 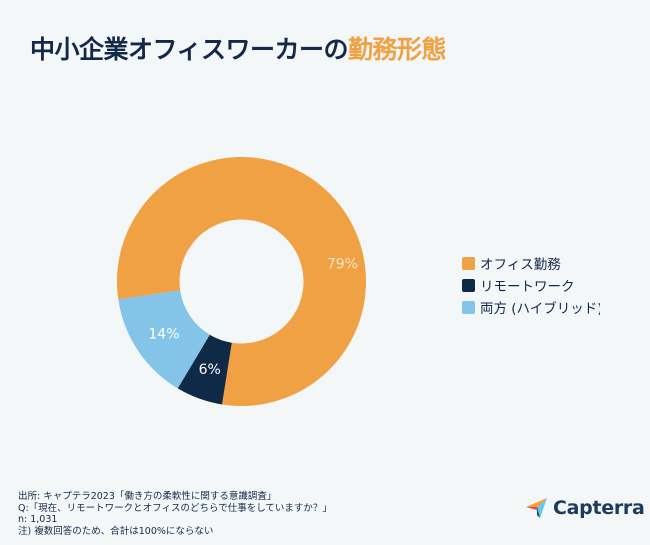 What do you see at coordinates (116, 531) in the screenshot?
I see `footer-note: 注) 複数回答のため、合計は100%にならない` at bounding box center [116, 531].